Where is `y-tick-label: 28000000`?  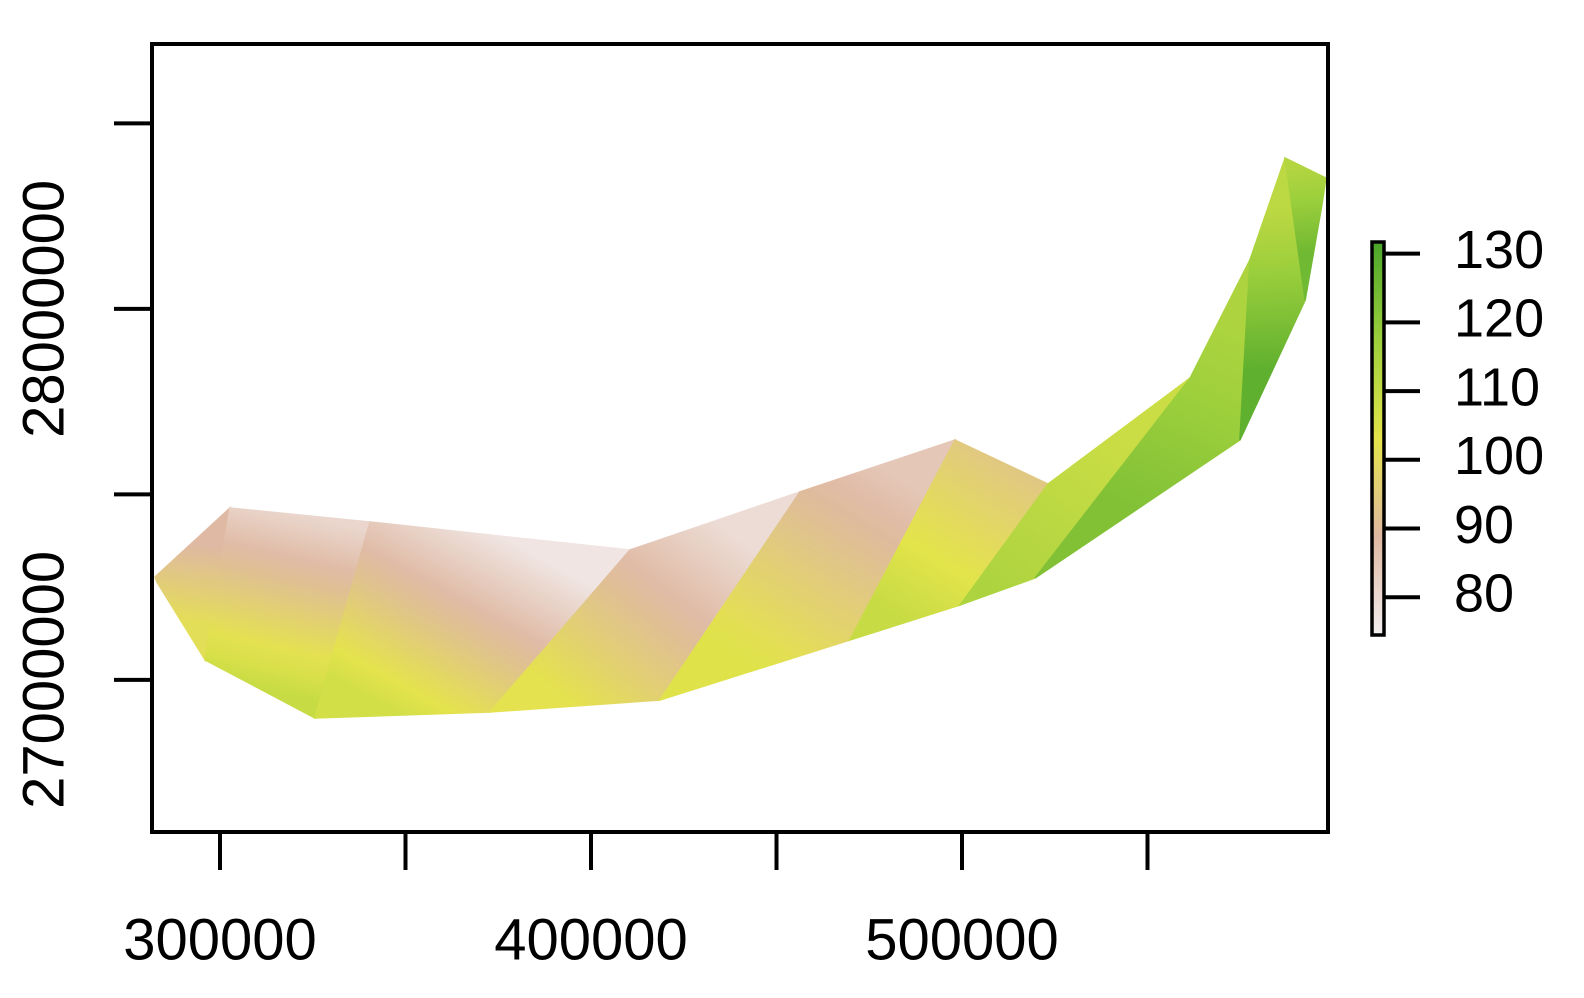
y-tick-label: 28000000 is located at coordinates (43, 309).